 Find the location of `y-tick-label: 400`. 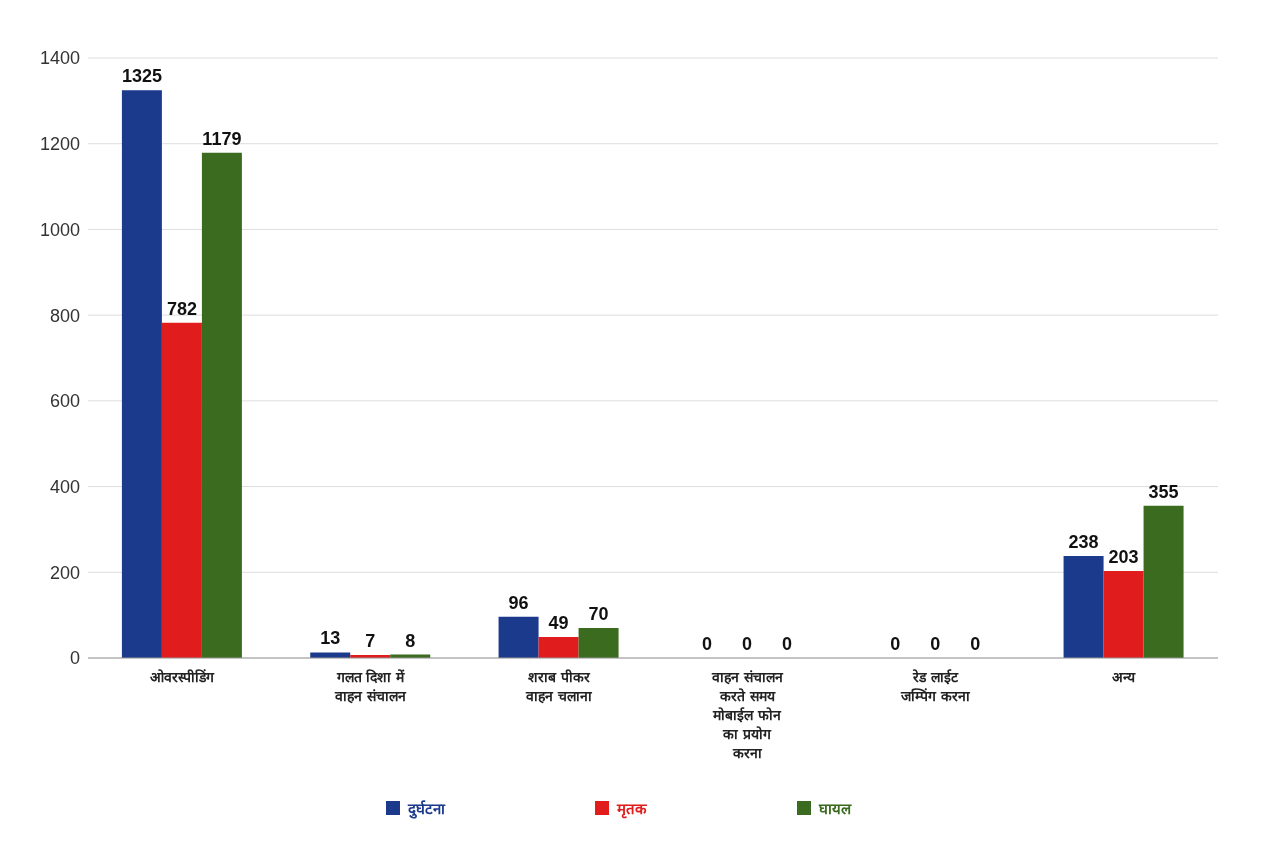

y-tick-label: 400 is located at coordinates (64, 486).